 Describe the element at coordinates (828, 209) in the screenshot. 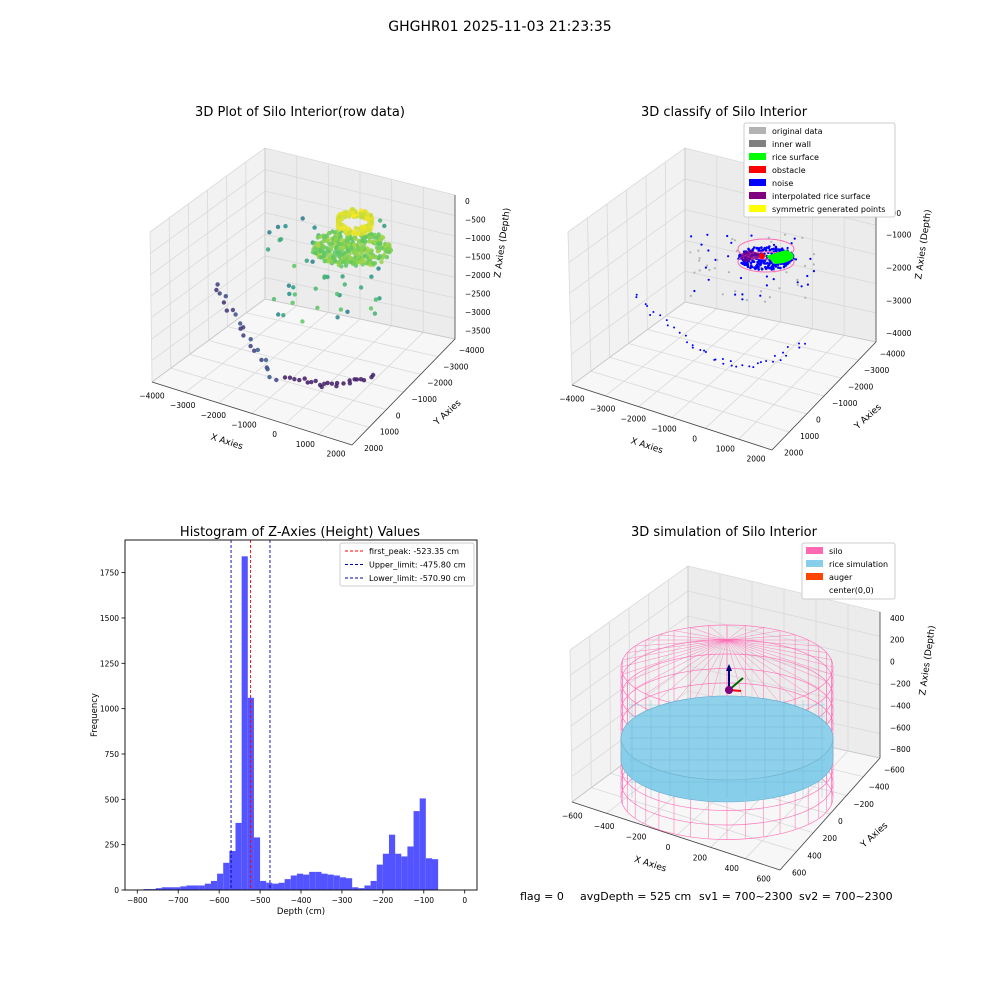

I see `legend-label: symmetric generated points` at that location.